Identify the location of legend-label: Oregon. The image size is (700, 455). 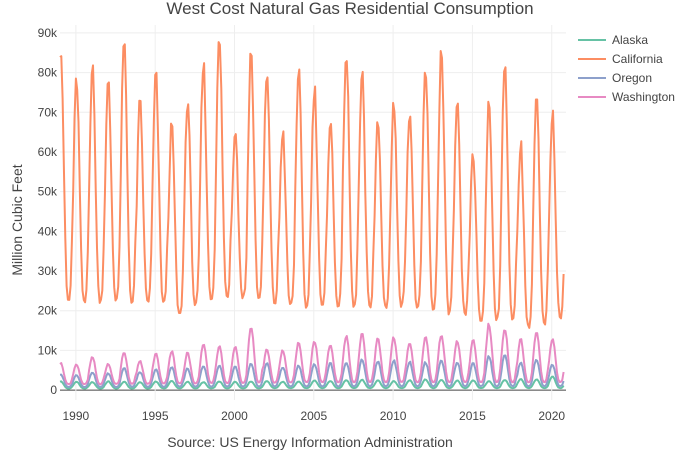
(632, 78).